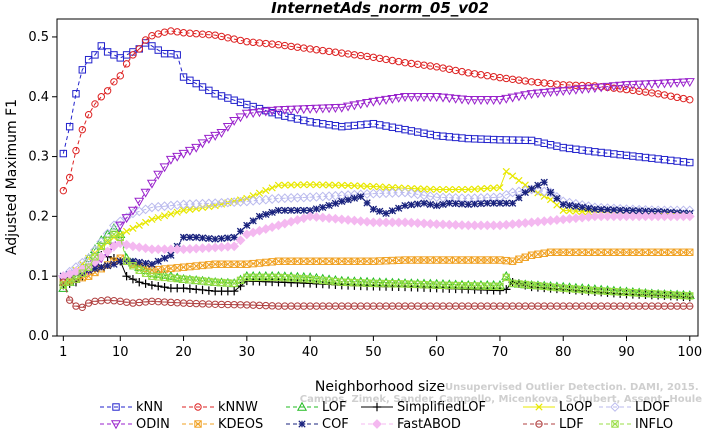  What do you see at coordinates (411, 424) in the screenshot?
I see `legend-item-fastabod: FastABOD` at bounding box center [411, 424].